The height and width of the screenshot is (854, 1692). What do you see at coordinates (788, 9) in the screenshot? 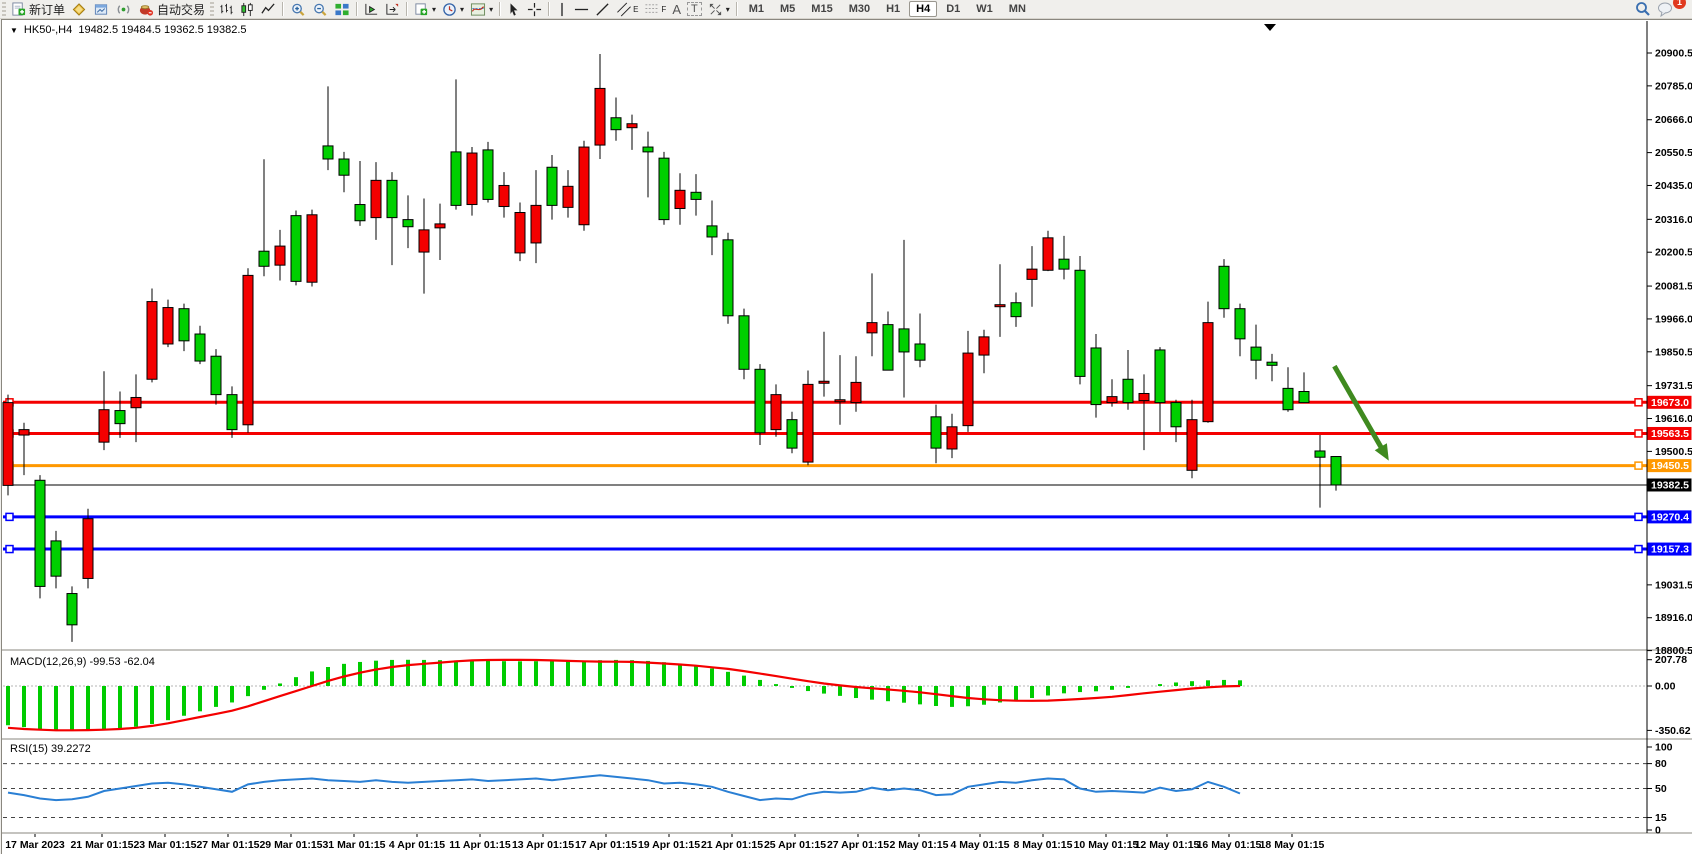
I see `timeframe-button-M5: M5` at bounding box center [788, 9].